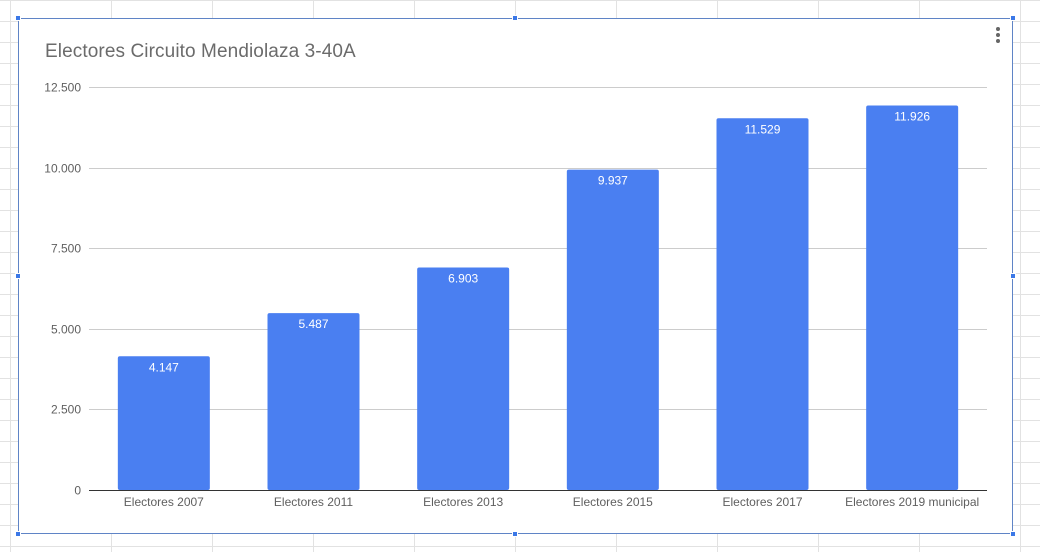 This screenshot has width=1040, height=552. Describe the element at coordinates (62, 169) in the screenshot. I see `y-tick-label: 10.000` at that location.